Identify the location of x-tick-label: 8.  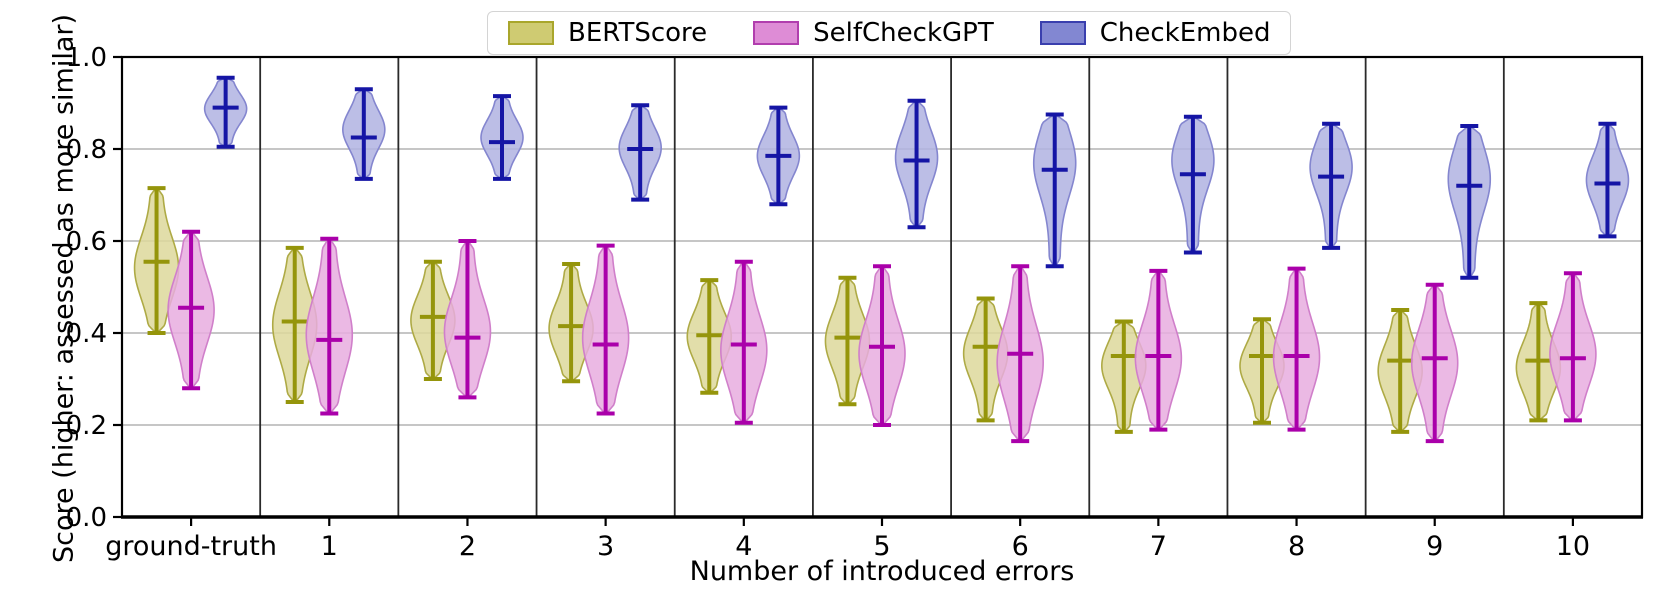
(1296, 546).